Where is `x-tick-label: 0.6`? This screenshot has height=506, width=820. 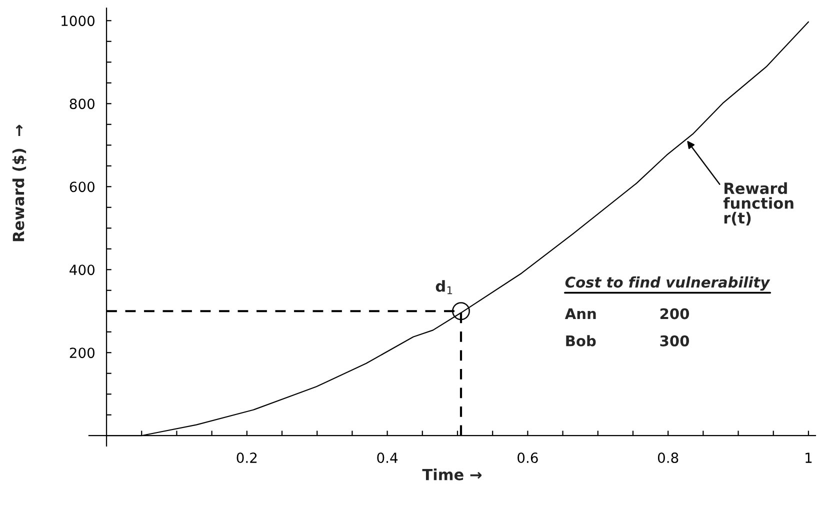 x-tick-label: 0.6 is located at coordinates (528, 458).